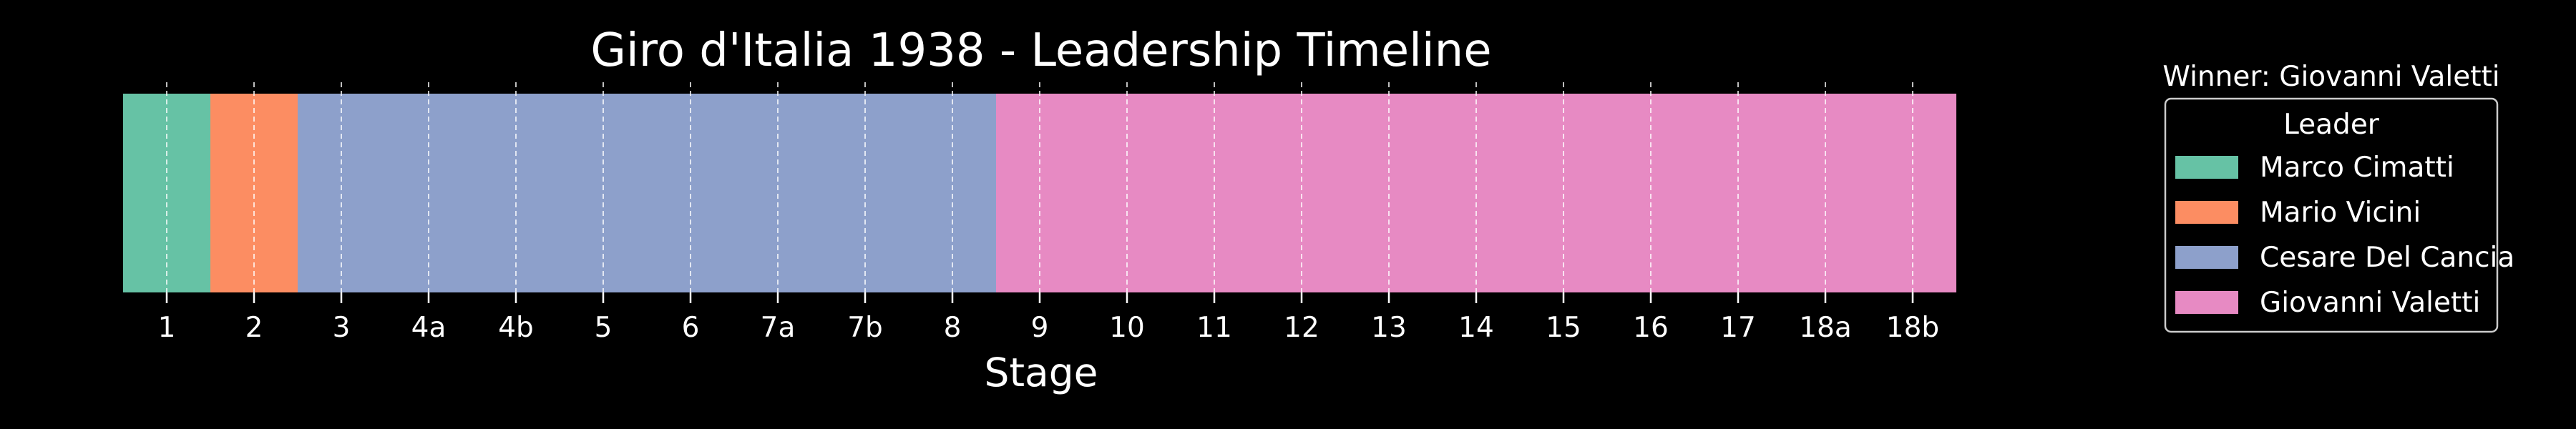  What do you see at coordinates (429, 328) in the screenshot?
I see `tick-label-stage-4a: 4a` at bounding box center [429, 328].